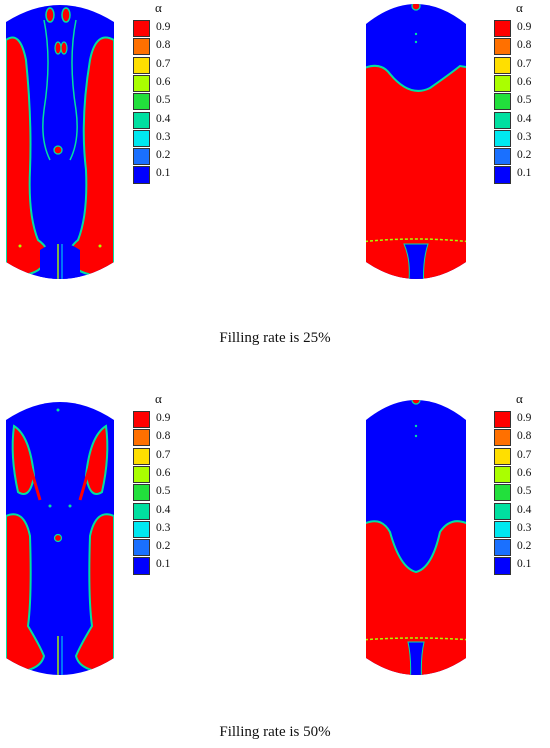 The height and width of the screenshot is (748, 550). Describe the element at coordinates (416, 141) in the screenshot. I see `contour-plot-top-right` at that location.